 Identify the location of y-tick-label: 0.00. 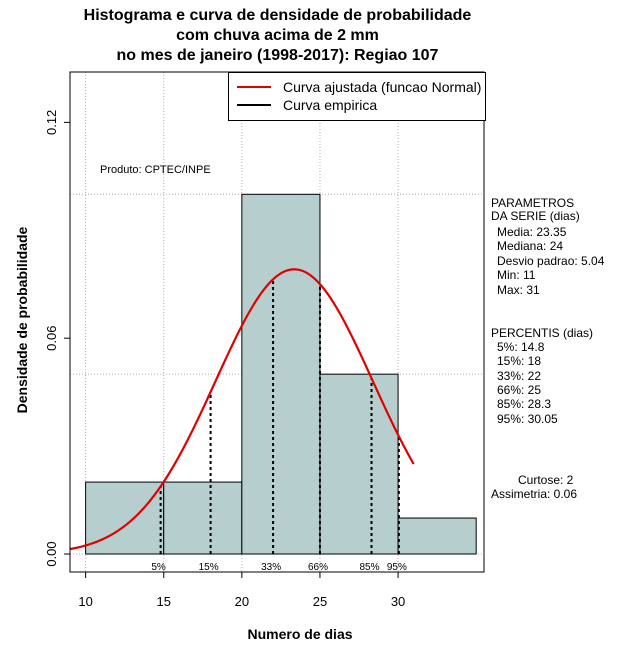
(51, 553).